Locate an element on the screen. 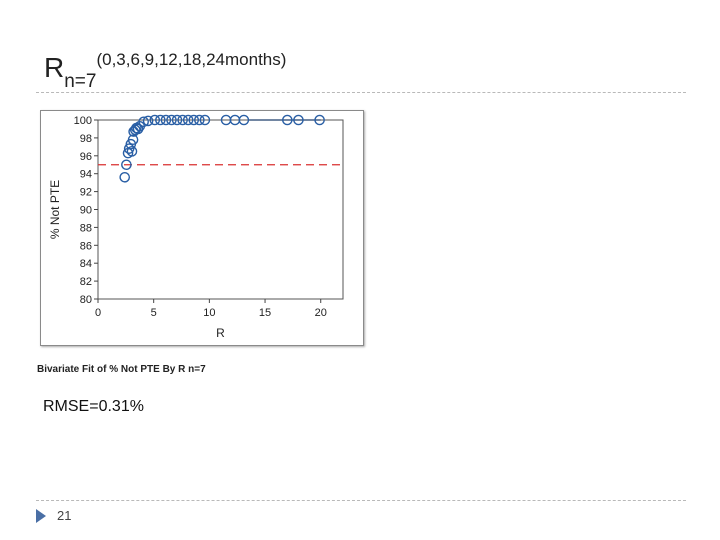 This screenshot has height=540, width=720. x-tick-label: 20 is located at coordinates (321, 313).